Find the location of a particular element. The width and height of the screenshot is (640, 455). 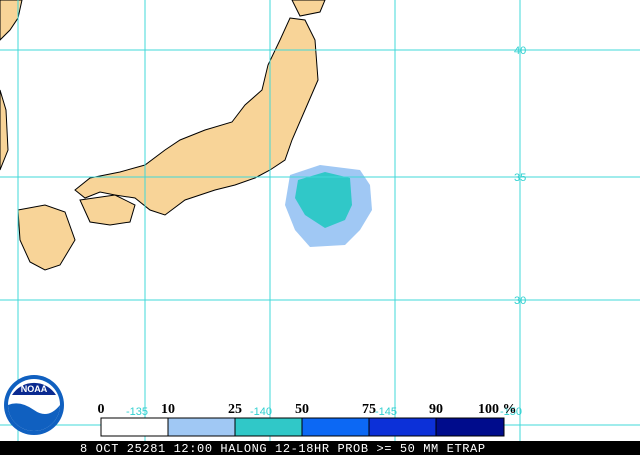

lat-label: 40 is located at coordinates (520, 51).